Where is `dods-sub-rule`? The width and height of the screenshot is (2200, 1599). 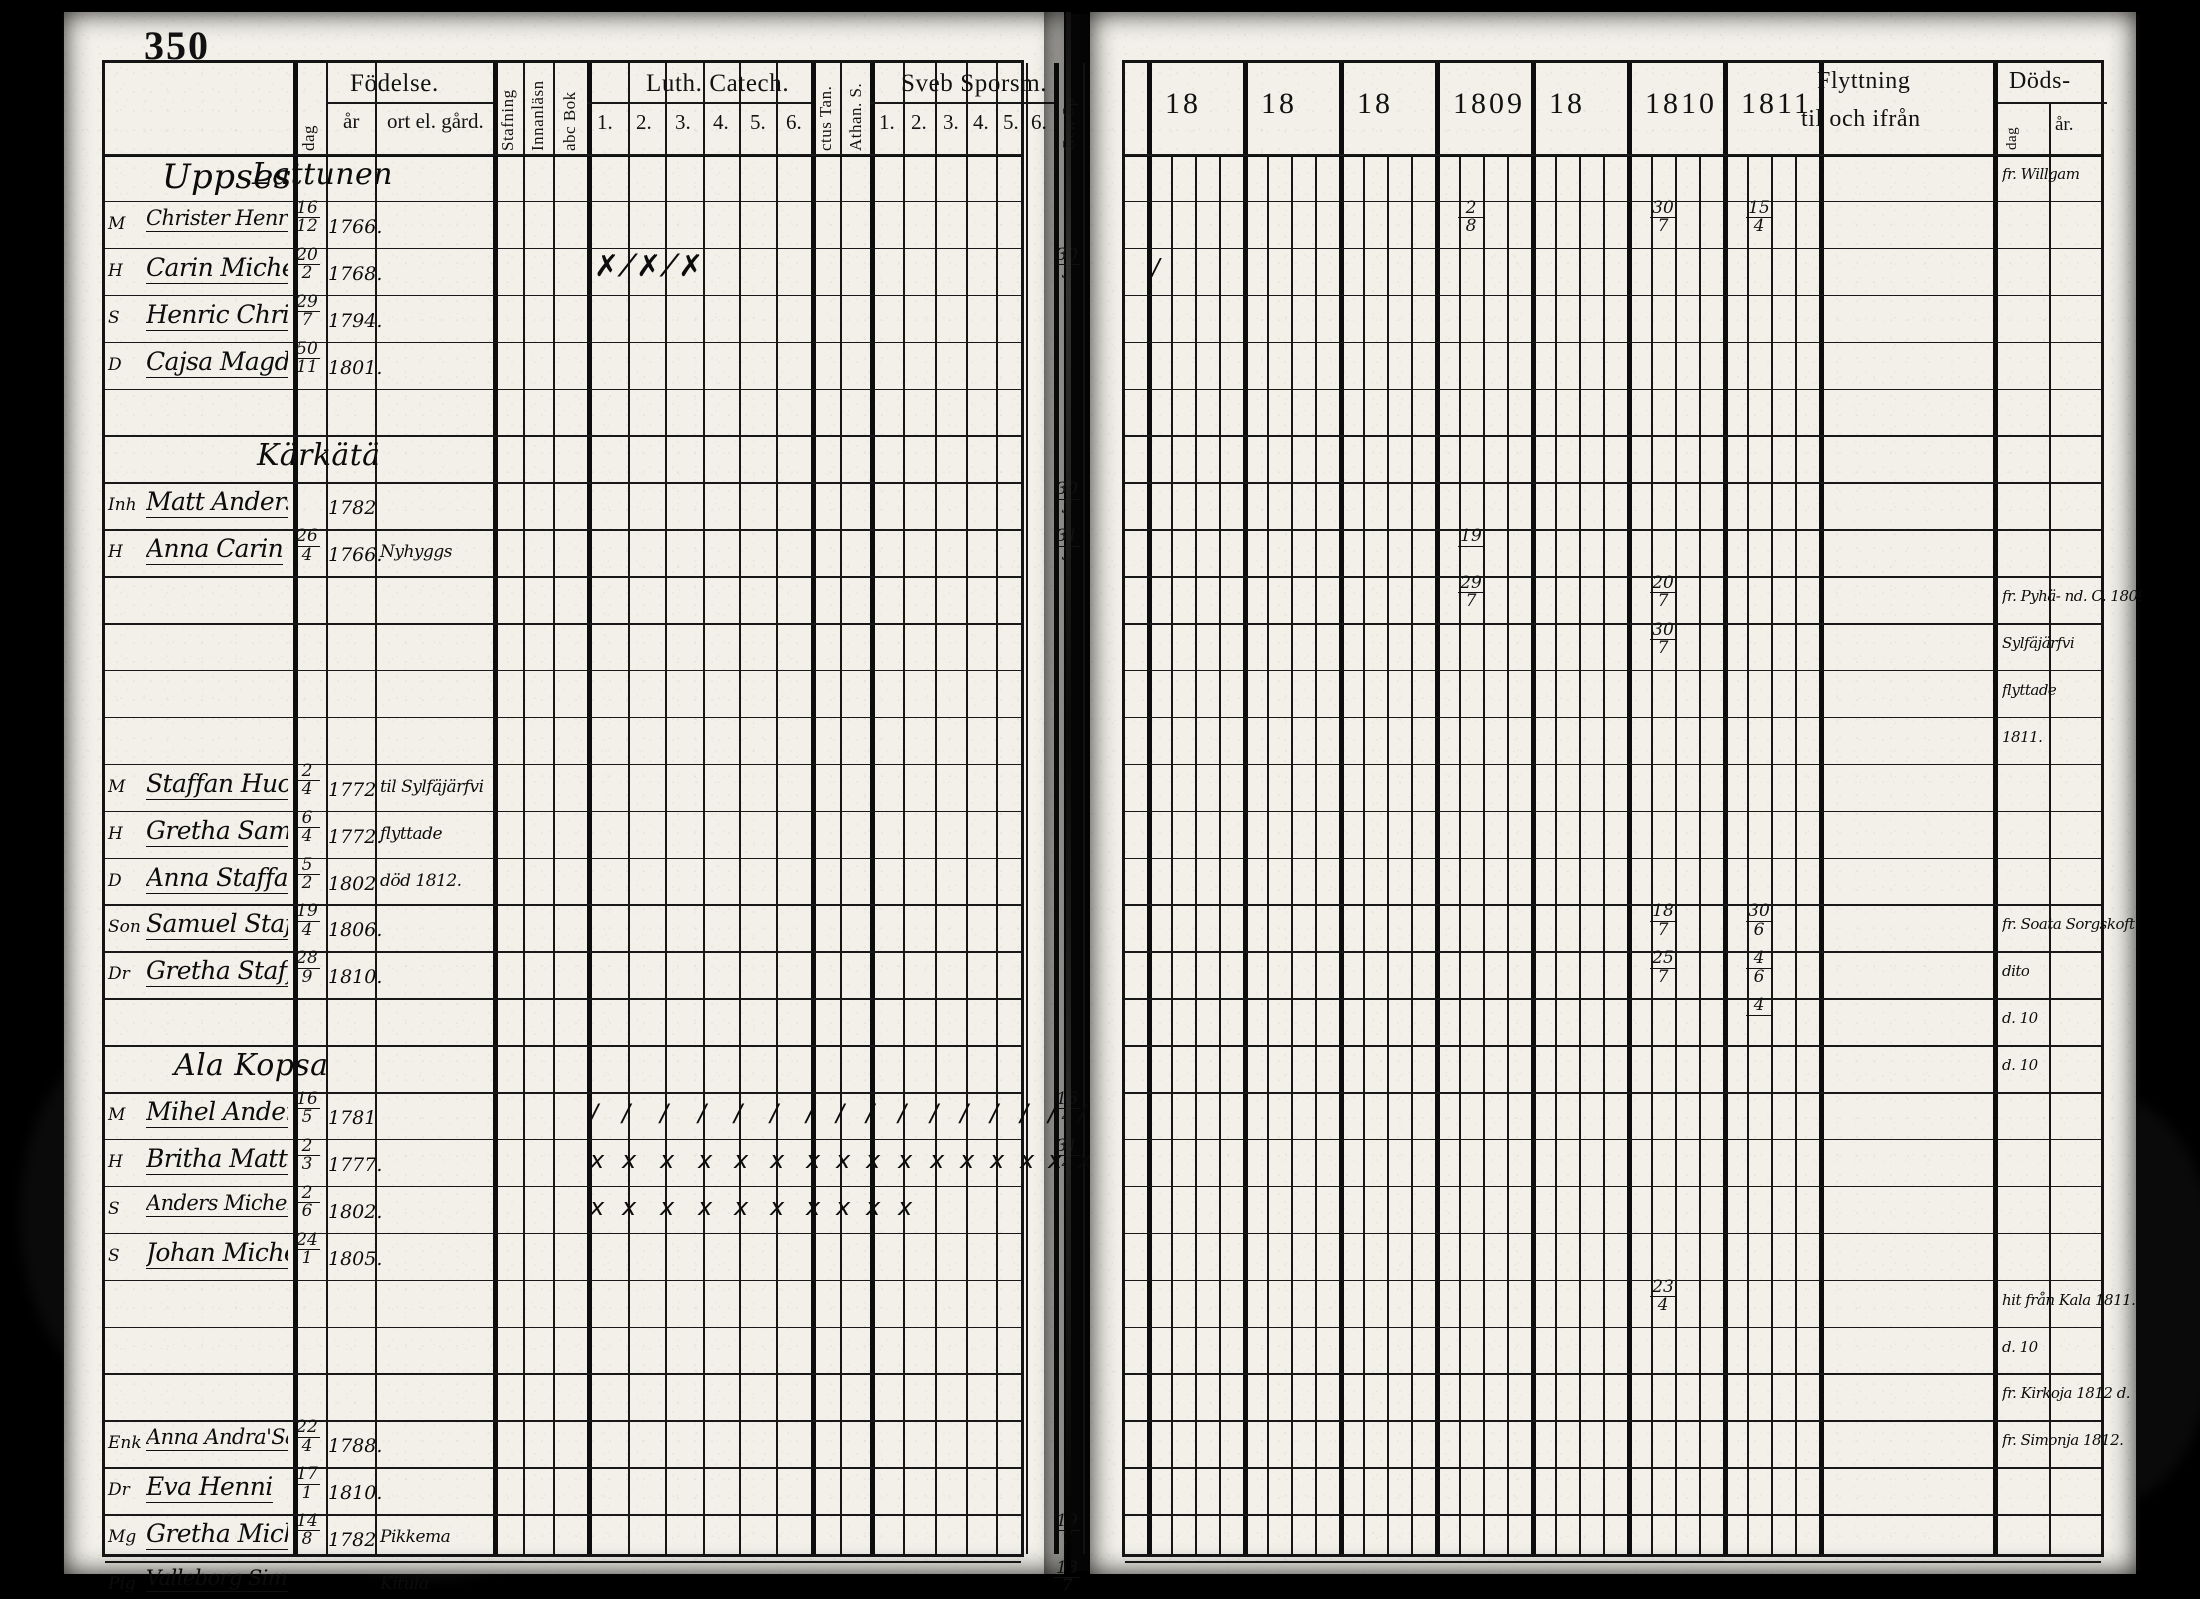
dods-sub-rule is located at coordinates (2050, 828).